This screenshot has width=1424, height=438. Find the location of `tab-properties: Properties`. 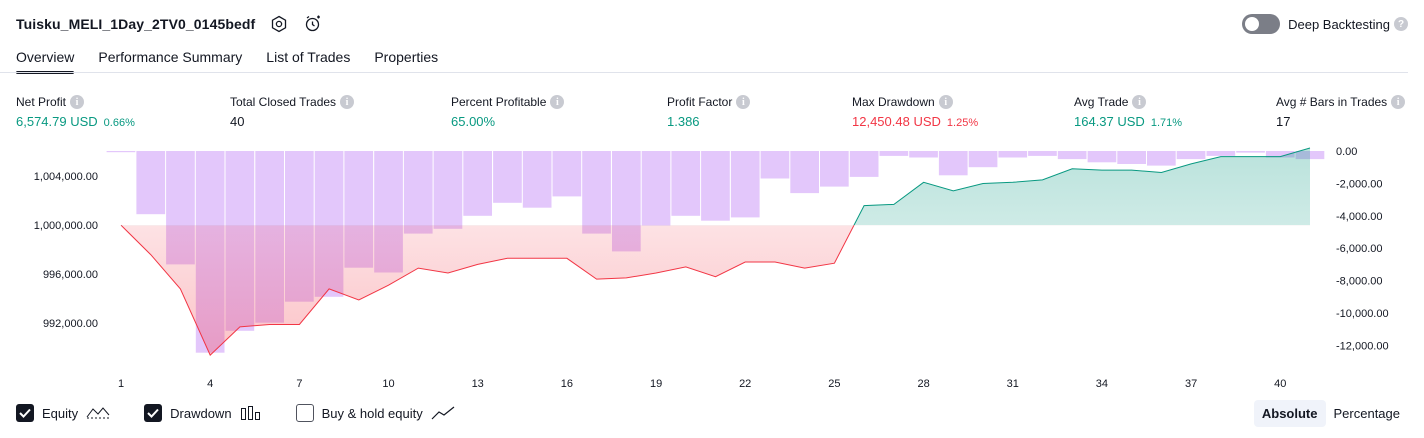

tab-properties: Properties is located at coordinates (406, 57).